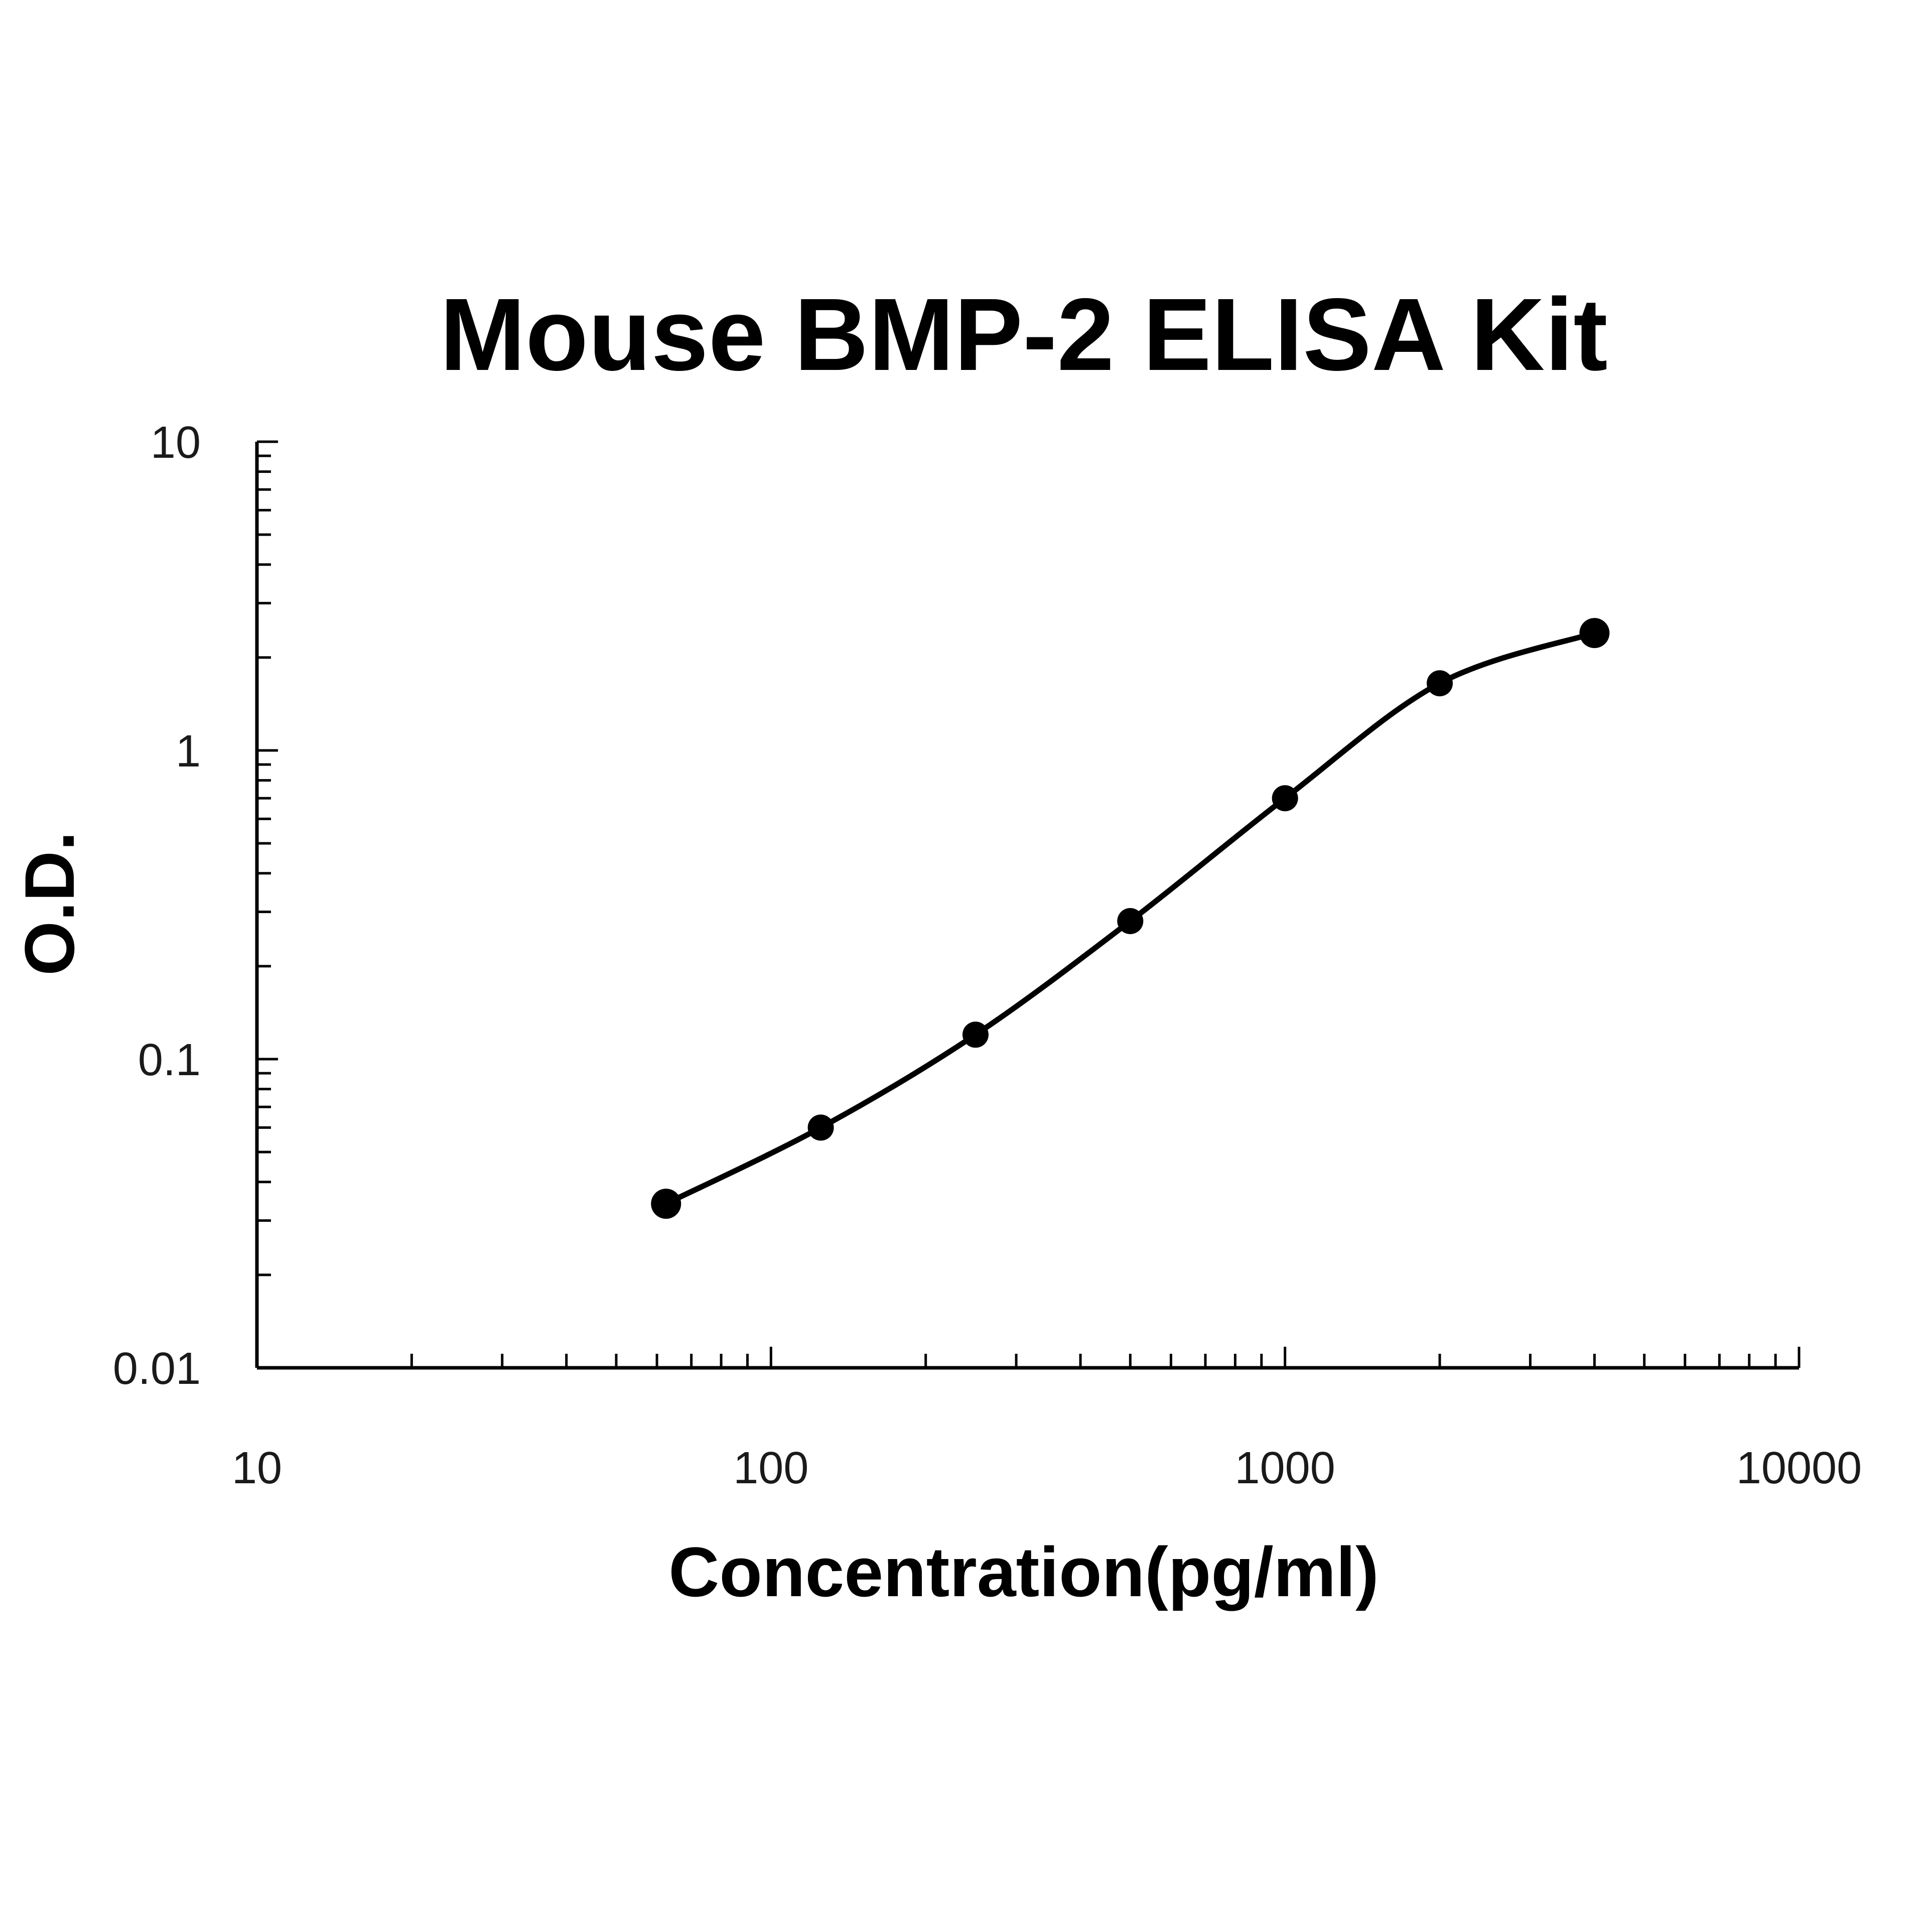 Image resolution: width=1927 pixels, height=1932 pixels. Describe the element at coordinates (257, 1468) in the screenshot. I see `x-tick-label: 10` at that location.